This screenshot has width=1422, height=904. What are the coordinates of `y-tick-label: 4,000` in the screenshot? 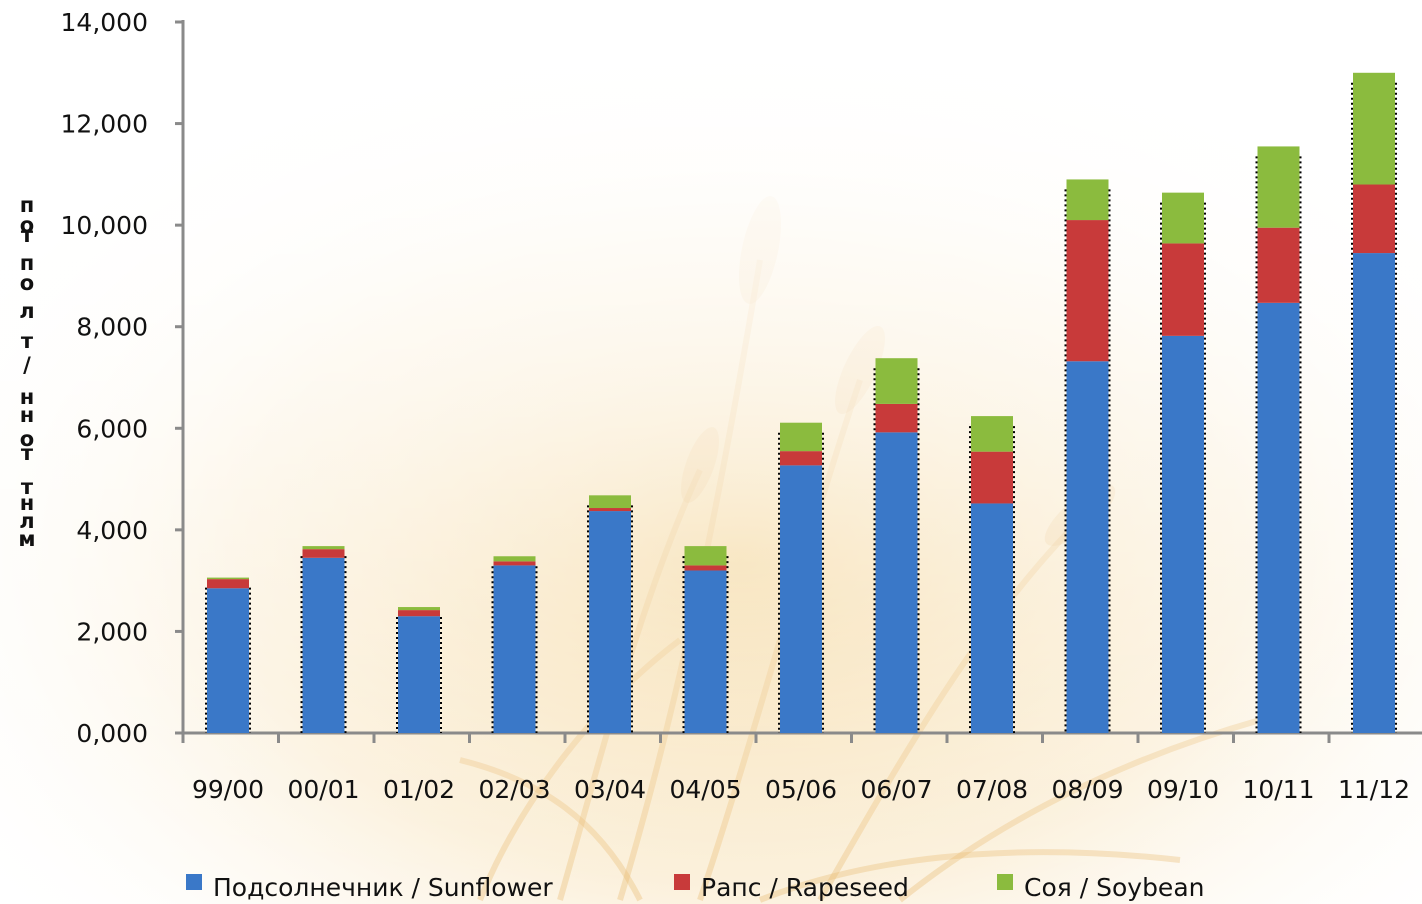 It's located at (112, 530).